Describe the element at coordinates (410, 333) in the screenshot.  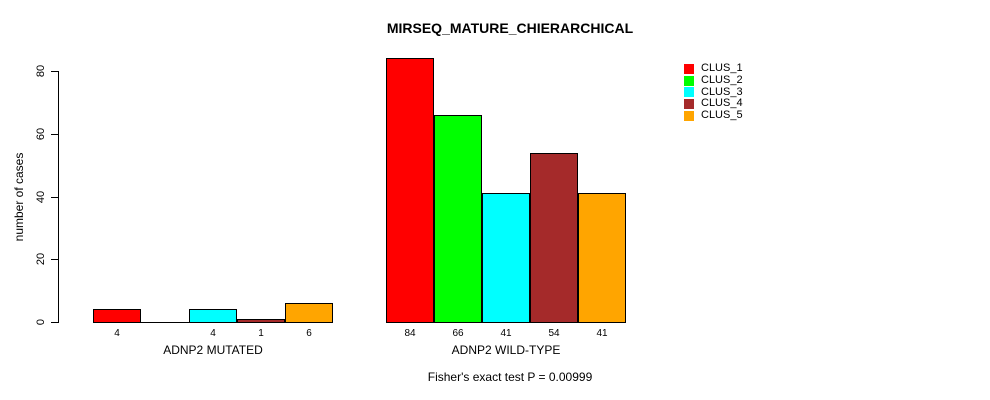
I see `bar-value-label: 84` at that location.